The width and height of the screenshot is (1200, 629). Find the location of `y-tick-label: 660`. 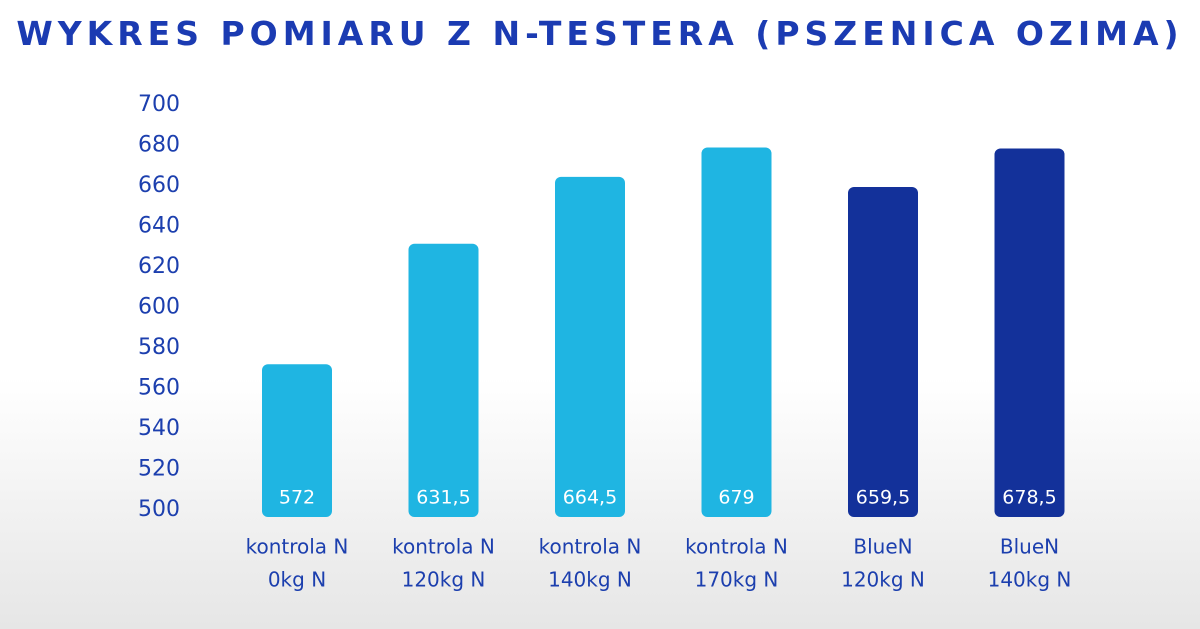

y-tick-label: 660 is located at coordinates (159, 185).